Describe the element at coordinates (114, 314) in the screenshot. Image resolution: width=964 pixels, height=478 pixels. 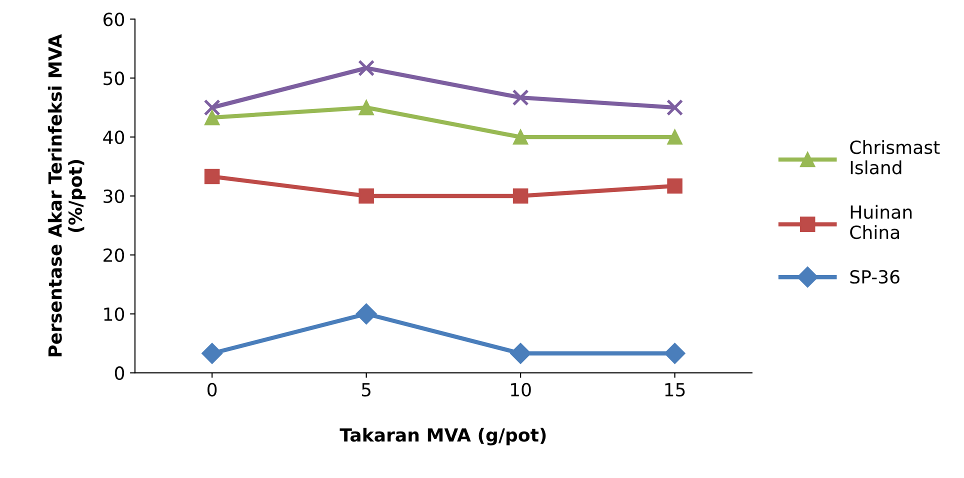
I see `y-tick-label: 10` at that location.